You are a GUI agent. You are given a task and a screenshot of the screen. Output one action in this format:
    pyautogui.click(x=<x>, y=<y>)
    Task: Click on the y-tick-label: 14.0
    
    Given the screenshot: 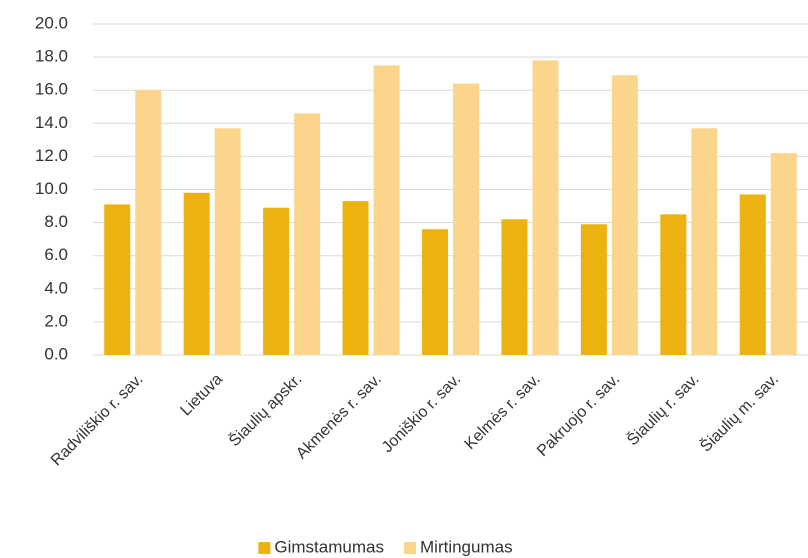 What is the action you would take?
    pyautogui.click(x=51, y=122)
    